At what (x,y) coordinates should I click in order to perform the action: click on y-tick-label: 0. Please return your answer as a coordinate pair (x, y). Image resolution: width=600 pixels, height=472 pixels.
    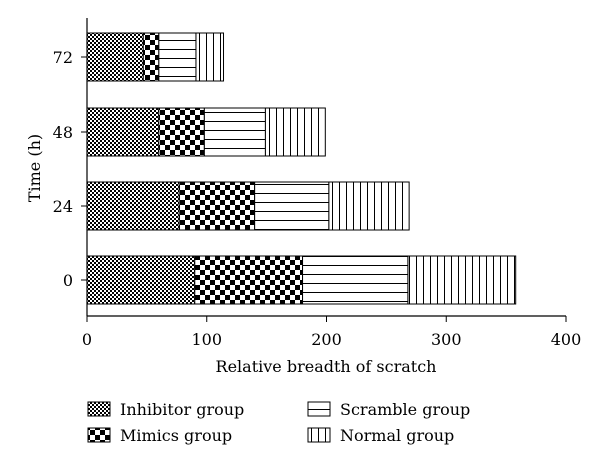
    Looking at the image, I should click on (68, 280).